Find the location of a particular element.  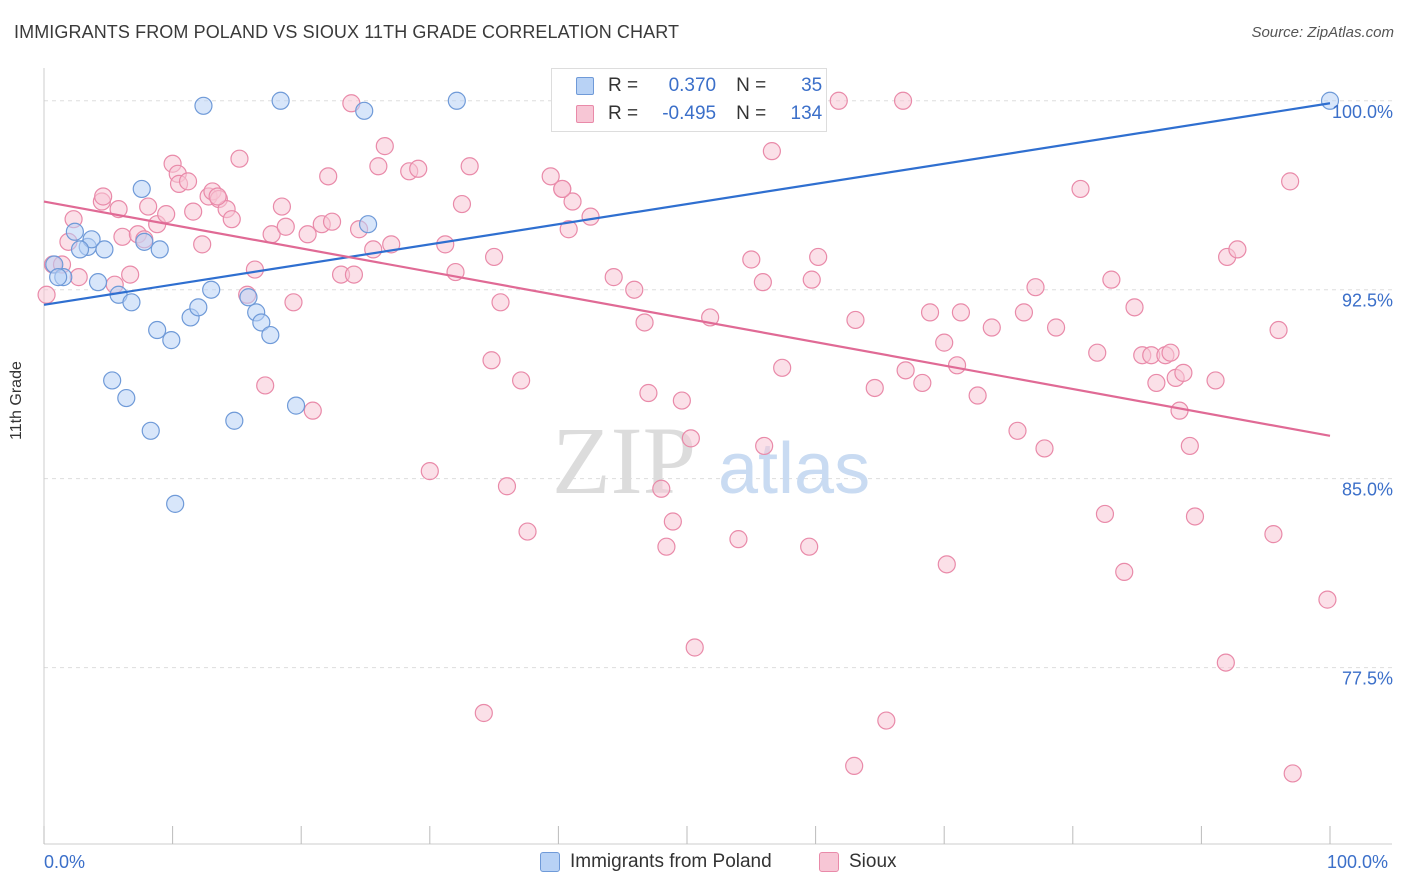

legend-r-label: R = is located at coordinates (623, 85).